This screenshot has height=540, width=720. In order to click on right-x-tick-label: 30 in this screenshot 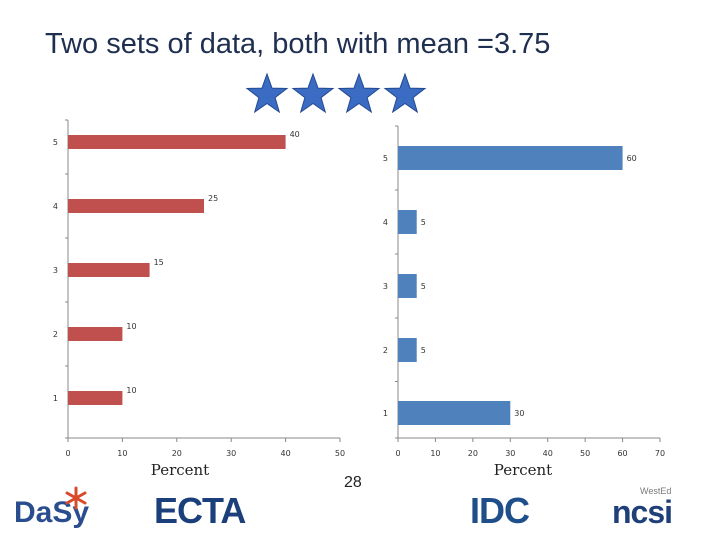, I will do `click(510, 453)`.